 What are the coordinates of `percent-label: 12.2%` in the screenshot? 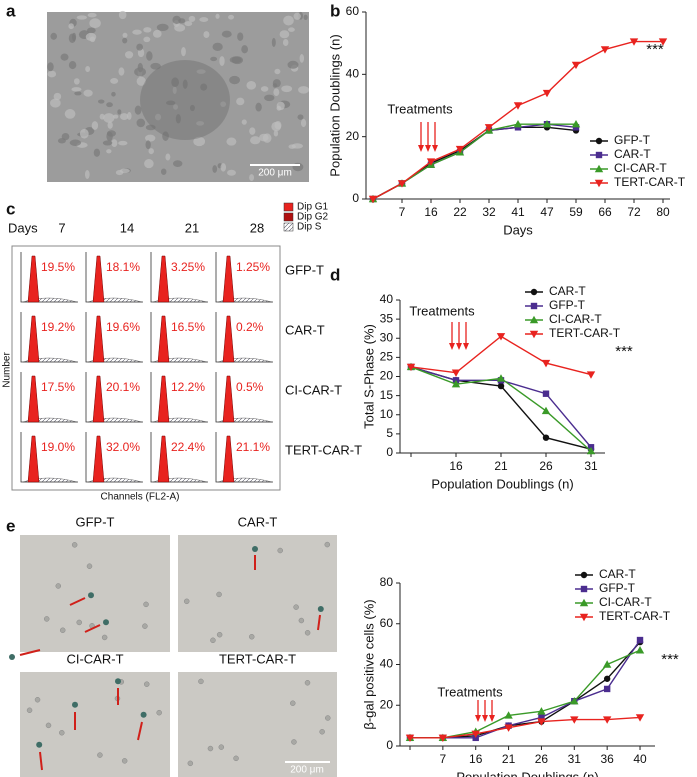 It's located at (188, 387).